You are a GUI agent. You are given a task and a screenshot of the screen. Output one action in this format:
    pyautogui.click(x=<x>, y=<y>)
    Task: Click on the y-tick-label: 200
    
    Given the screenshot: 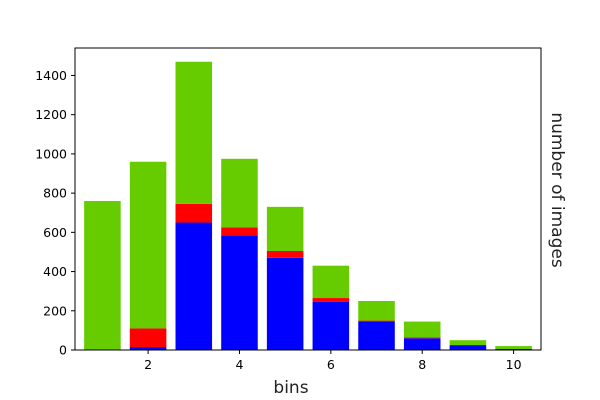 What is the action you would take?
    pyautogui.click(x=55, y=310)
    